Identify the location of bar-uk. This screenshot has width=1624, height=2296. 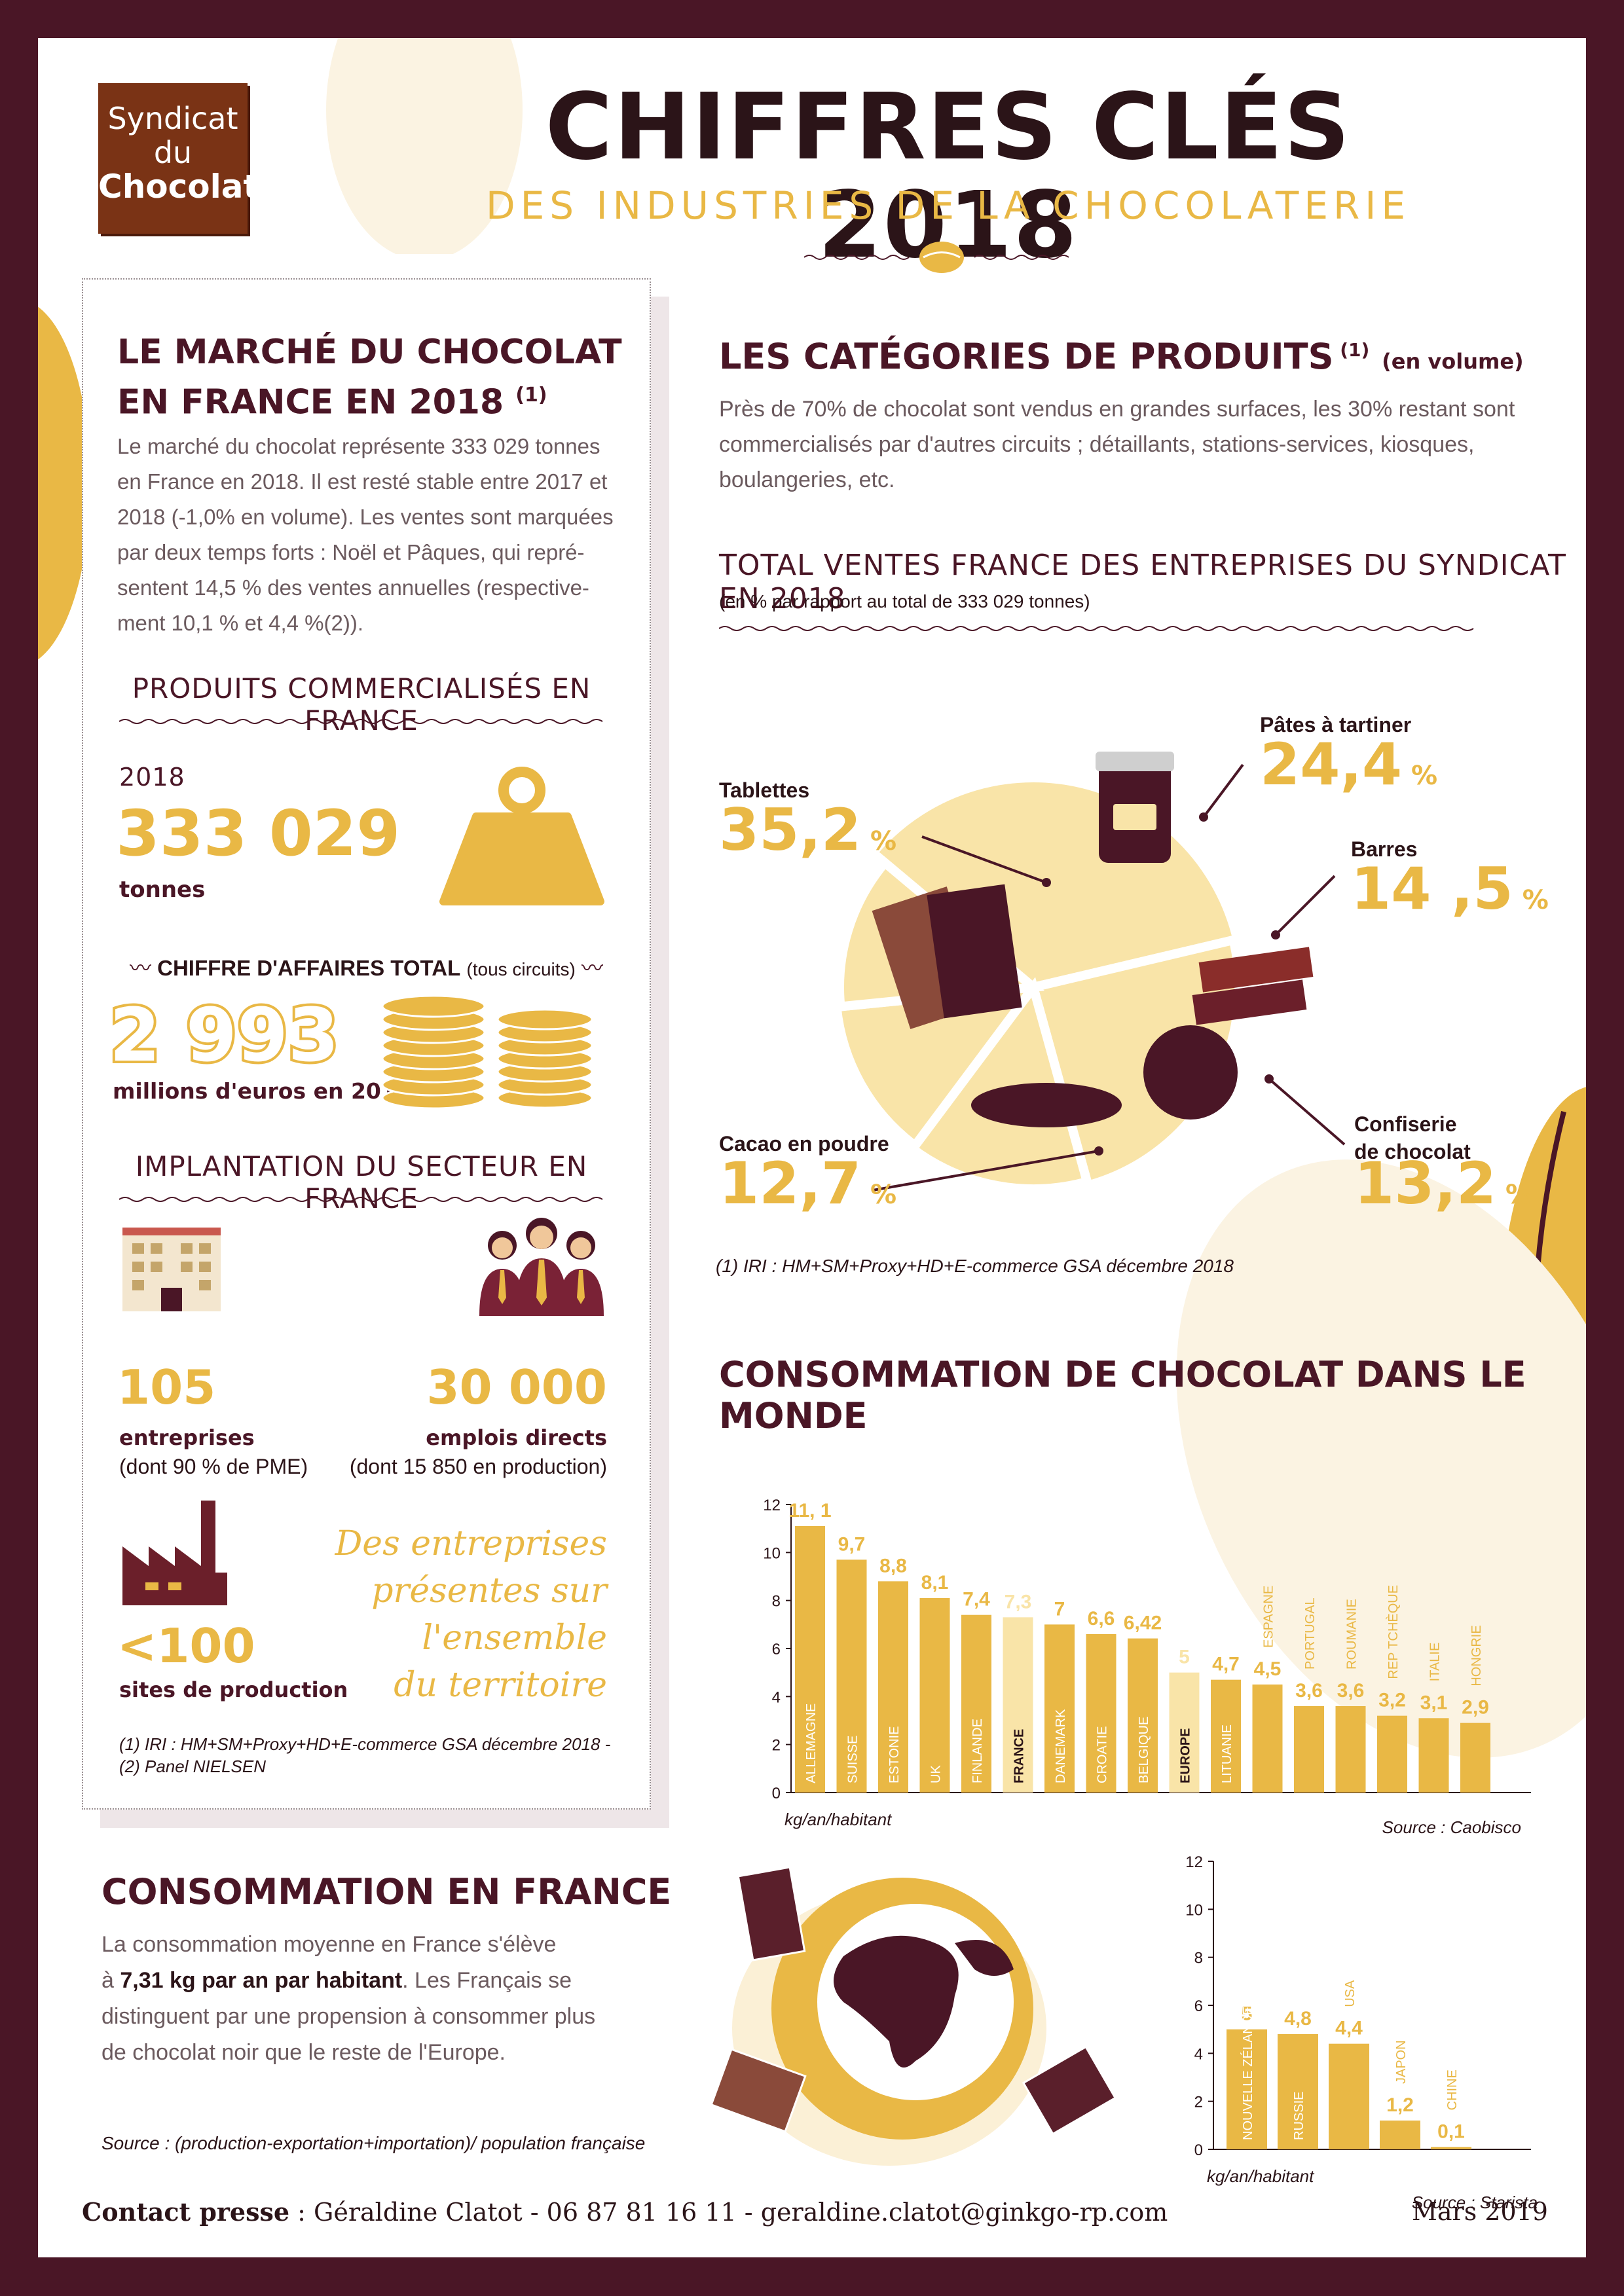
(934, 1695).